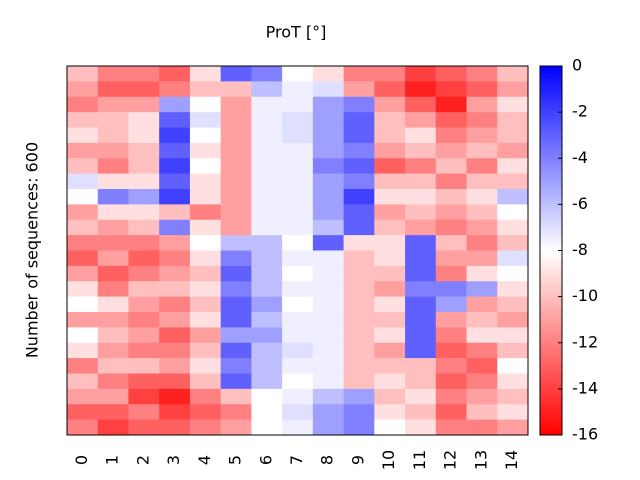 This screenshot has width=640, height=480. What do you see at coordinates (32, 250) in the screenshot?
I see `y-axis-label: Number of sequences: 600` at bounding box center [32, 250].